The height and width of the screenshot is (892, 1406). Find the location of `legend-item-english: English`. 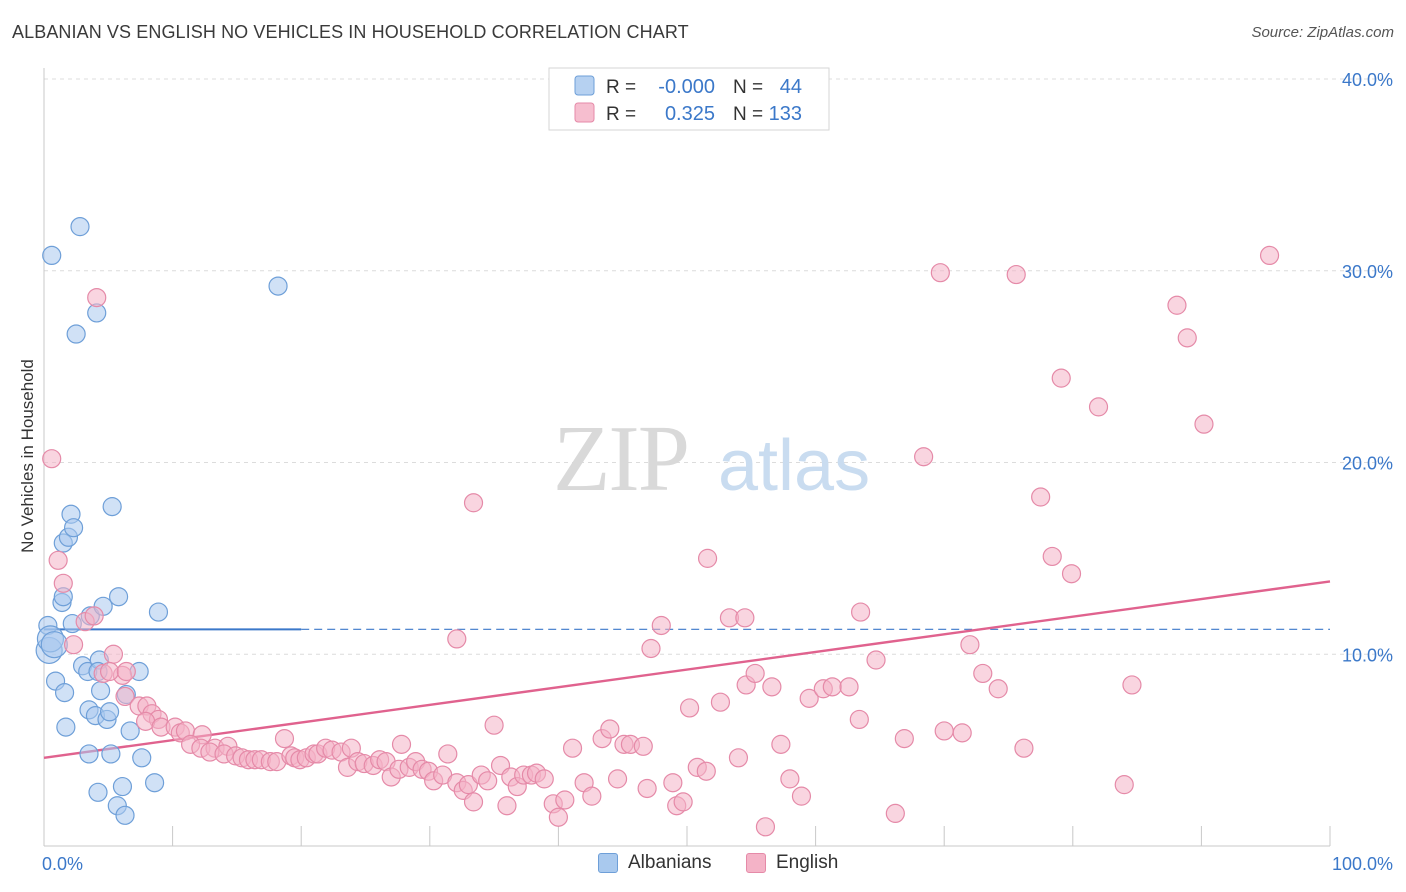

legend-item-english: English is located at coordinates (792, 863).